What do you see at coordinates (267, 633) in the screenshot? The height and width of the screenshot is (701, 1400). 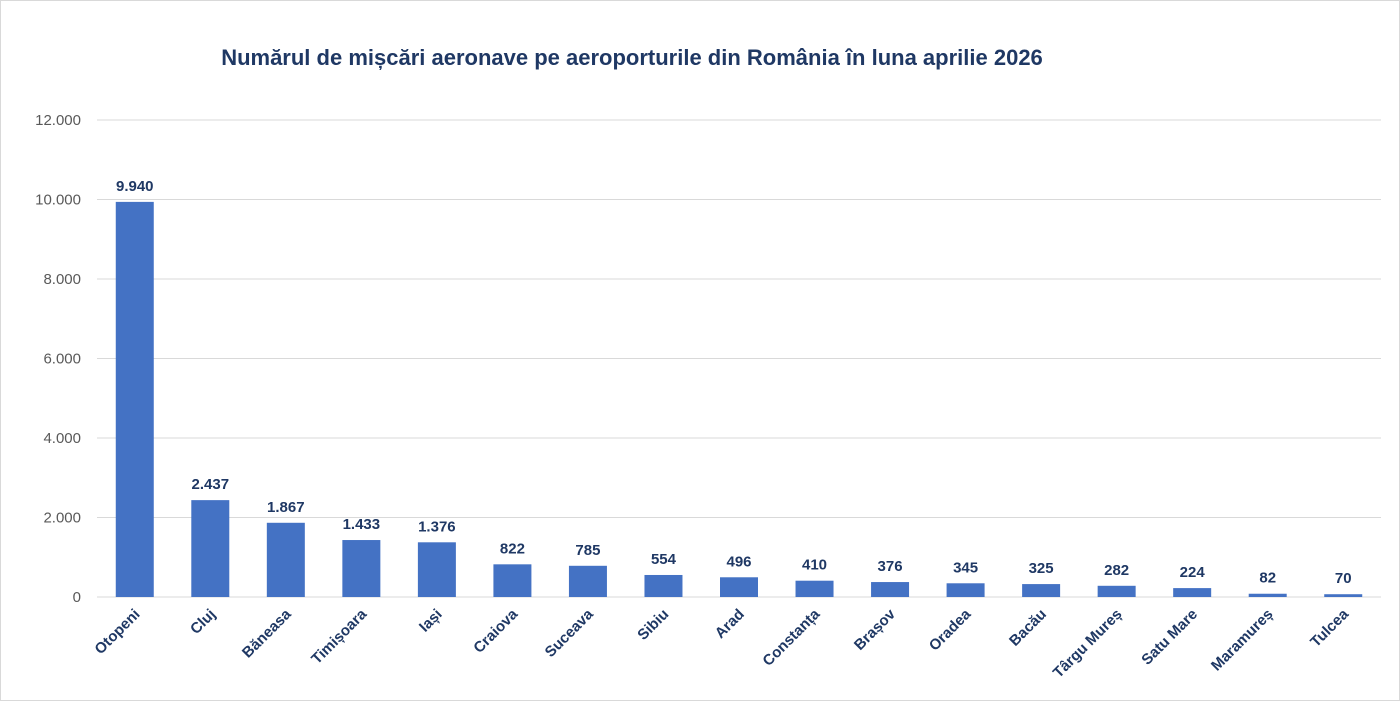 I see `x-tick-label-2: Băneasa` at bounding box center [267, 633].